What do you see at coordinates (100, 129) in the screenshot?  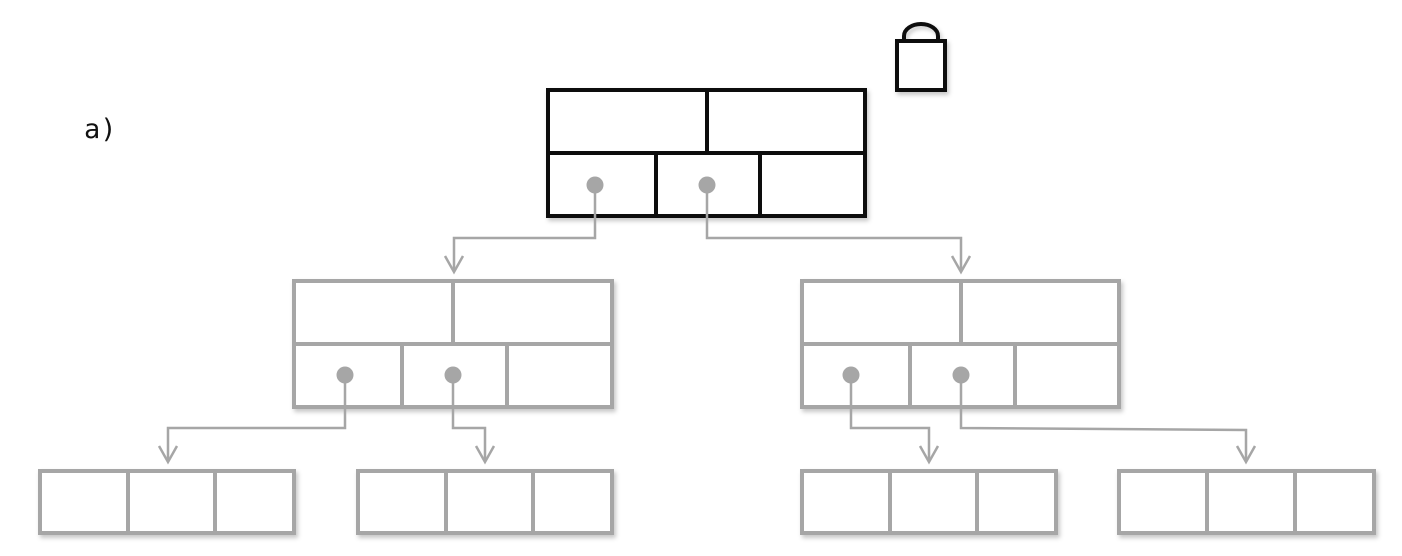 I see `figure-label: a)` at bounding box center [100, 129].